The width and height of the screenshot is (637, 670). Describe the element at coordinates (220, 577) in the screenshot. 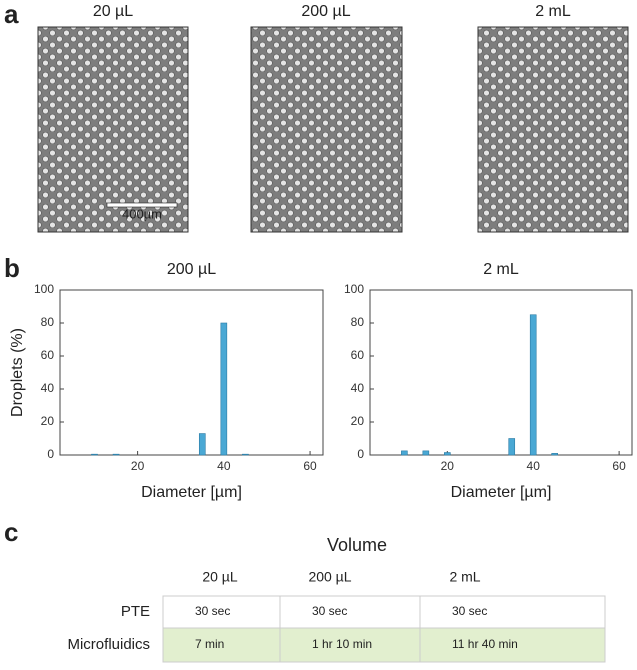

I see `column-header: 20 µL` at that location.